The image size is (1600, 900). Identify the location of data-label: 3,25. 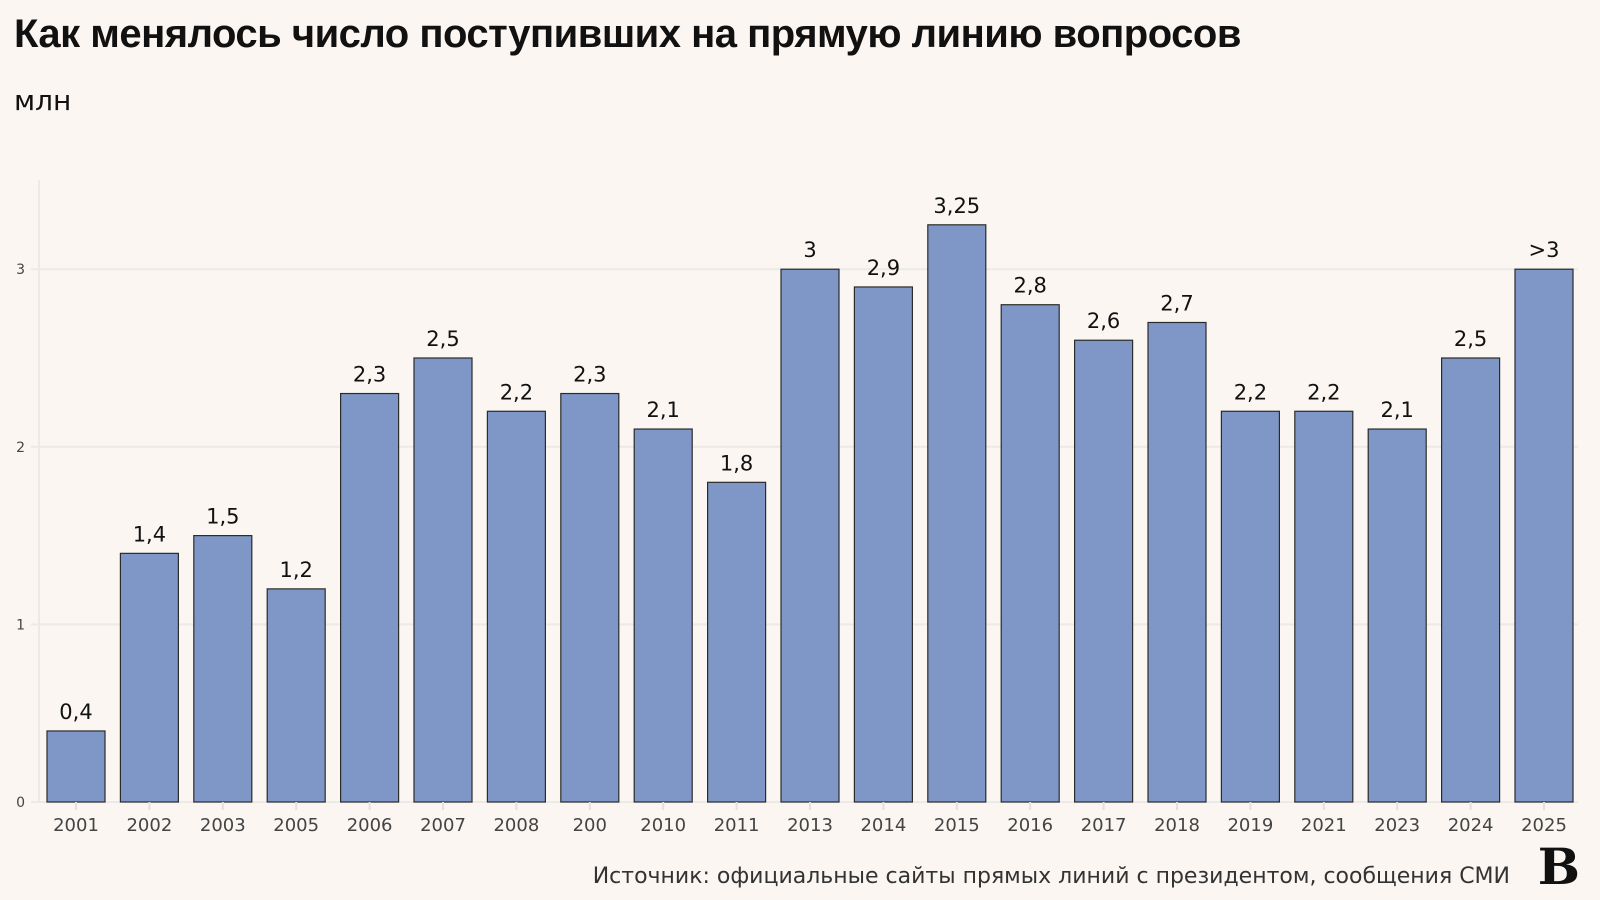
(956, 206).